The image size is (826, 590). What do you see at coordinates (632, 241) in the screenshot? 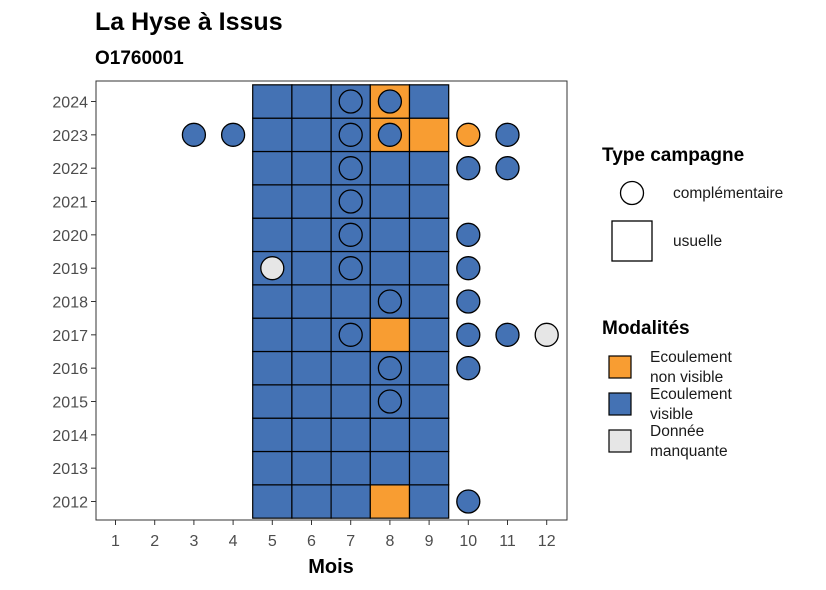
I see `legend-key-square` at bounding box center [632, 241].